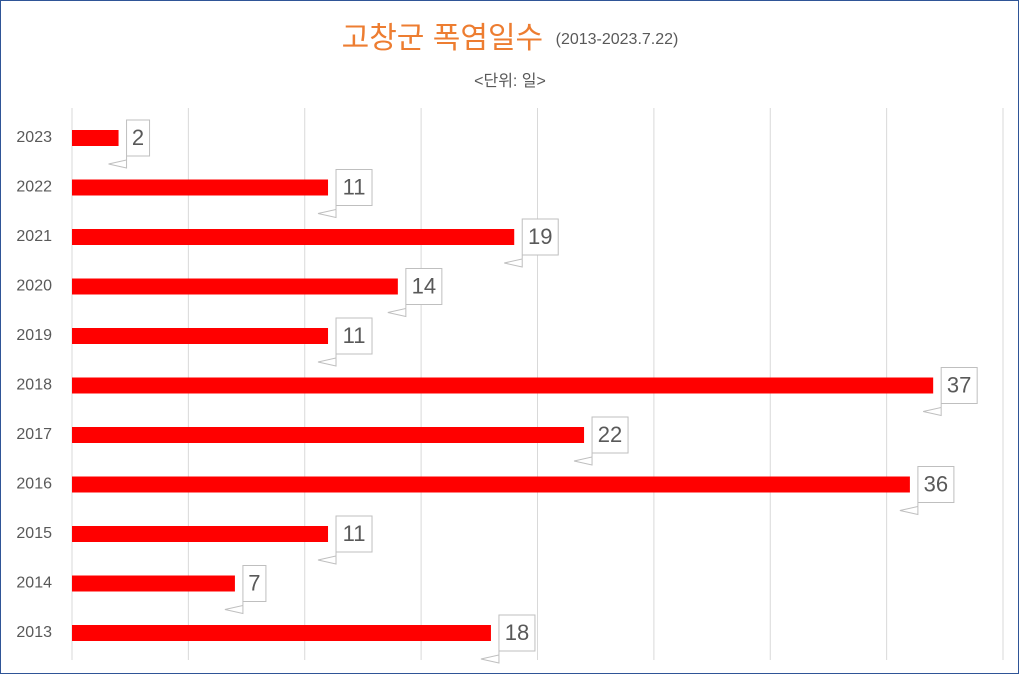 The width and height of the screenshot is (1019, 674). I want to click on y-tick-label: 2019, so click(34, 335).